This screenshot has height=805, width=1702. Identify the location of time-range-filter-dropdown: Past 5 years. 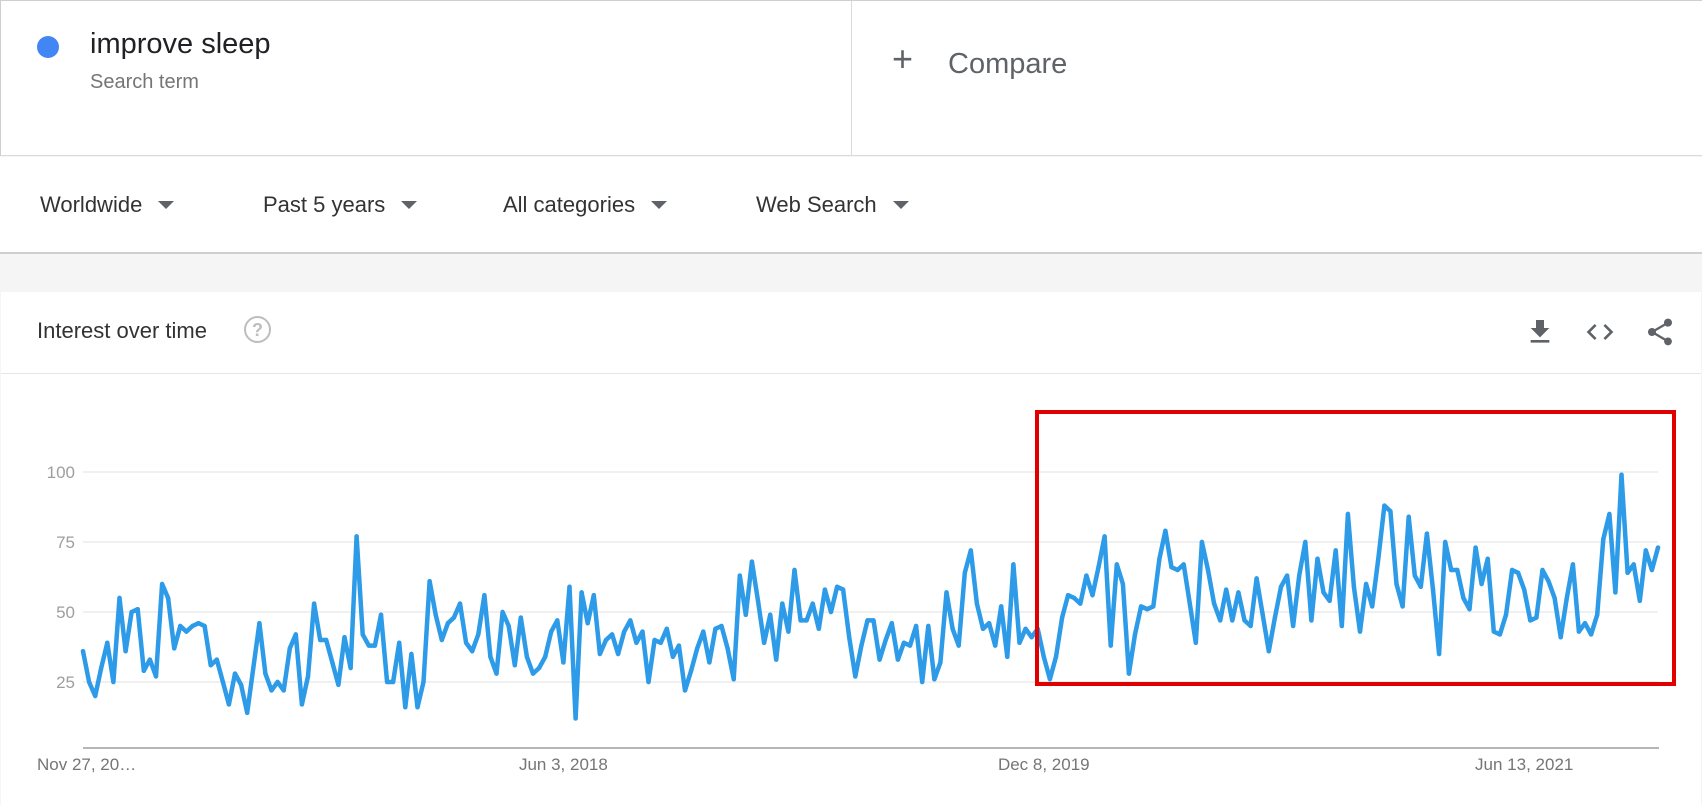
(340, 205).